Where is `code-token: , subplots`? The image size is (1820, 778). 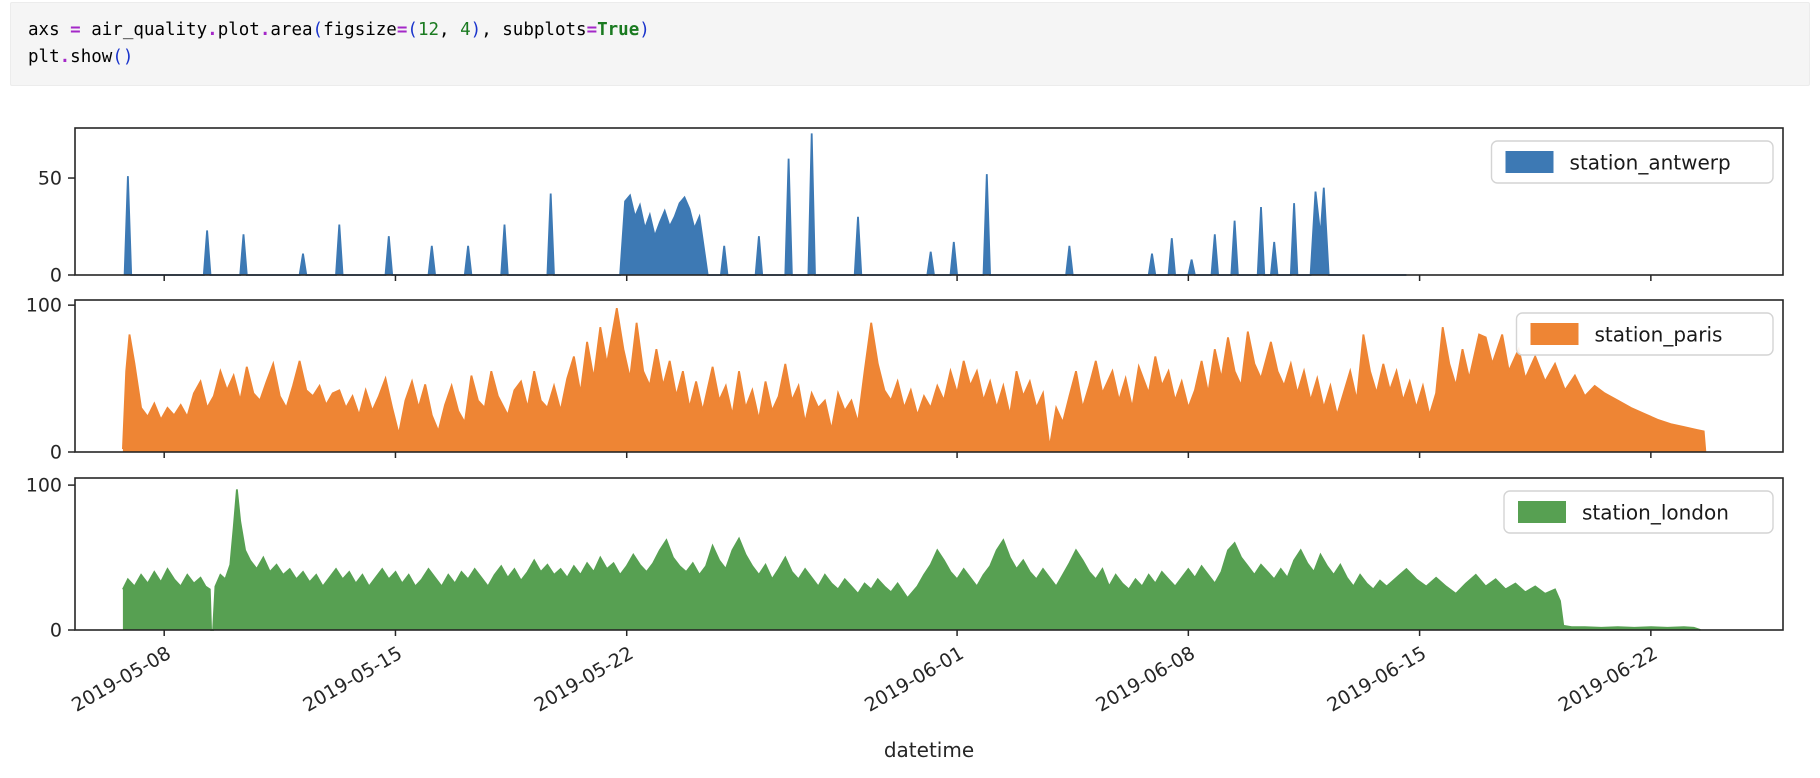
code-token: , subplots is located at coordinates (534, 30).